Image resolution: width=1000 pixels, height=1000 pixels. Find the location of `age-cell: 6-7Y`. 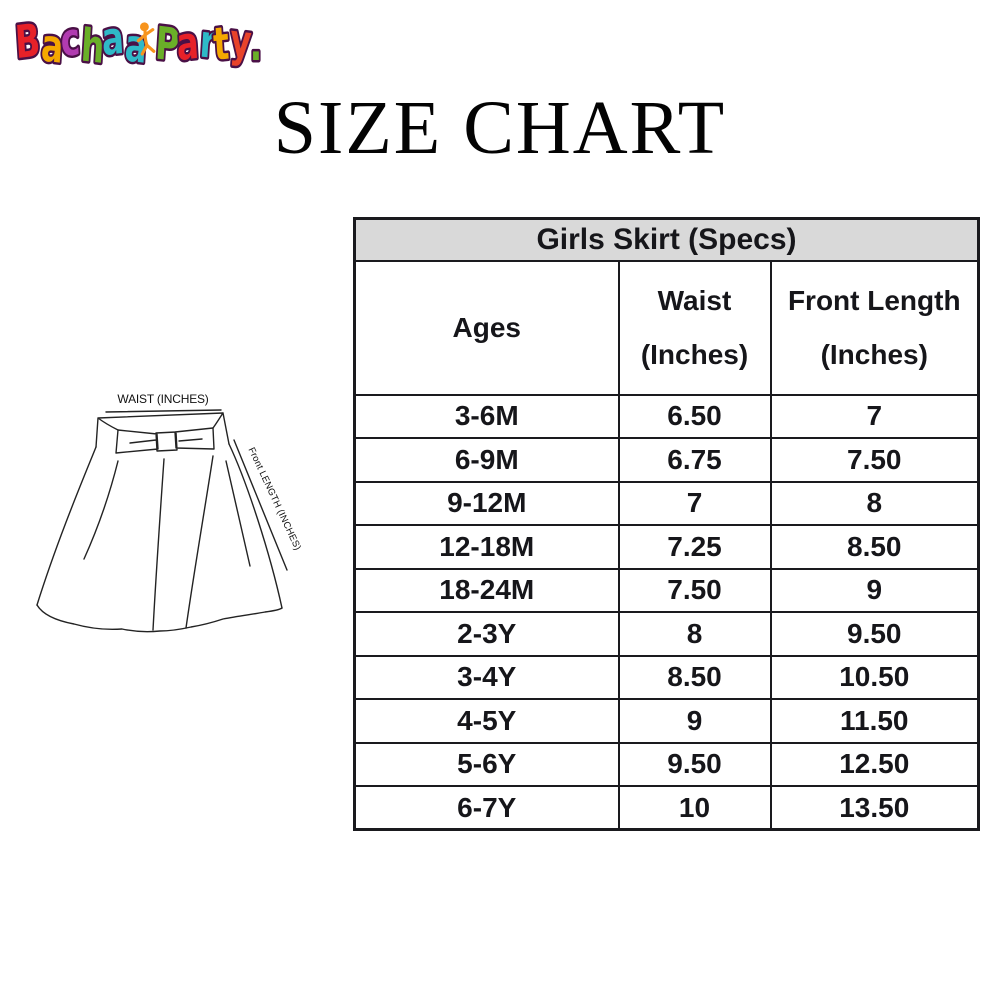

age-cell: 6-7Y is located at coordinates (486, 808).